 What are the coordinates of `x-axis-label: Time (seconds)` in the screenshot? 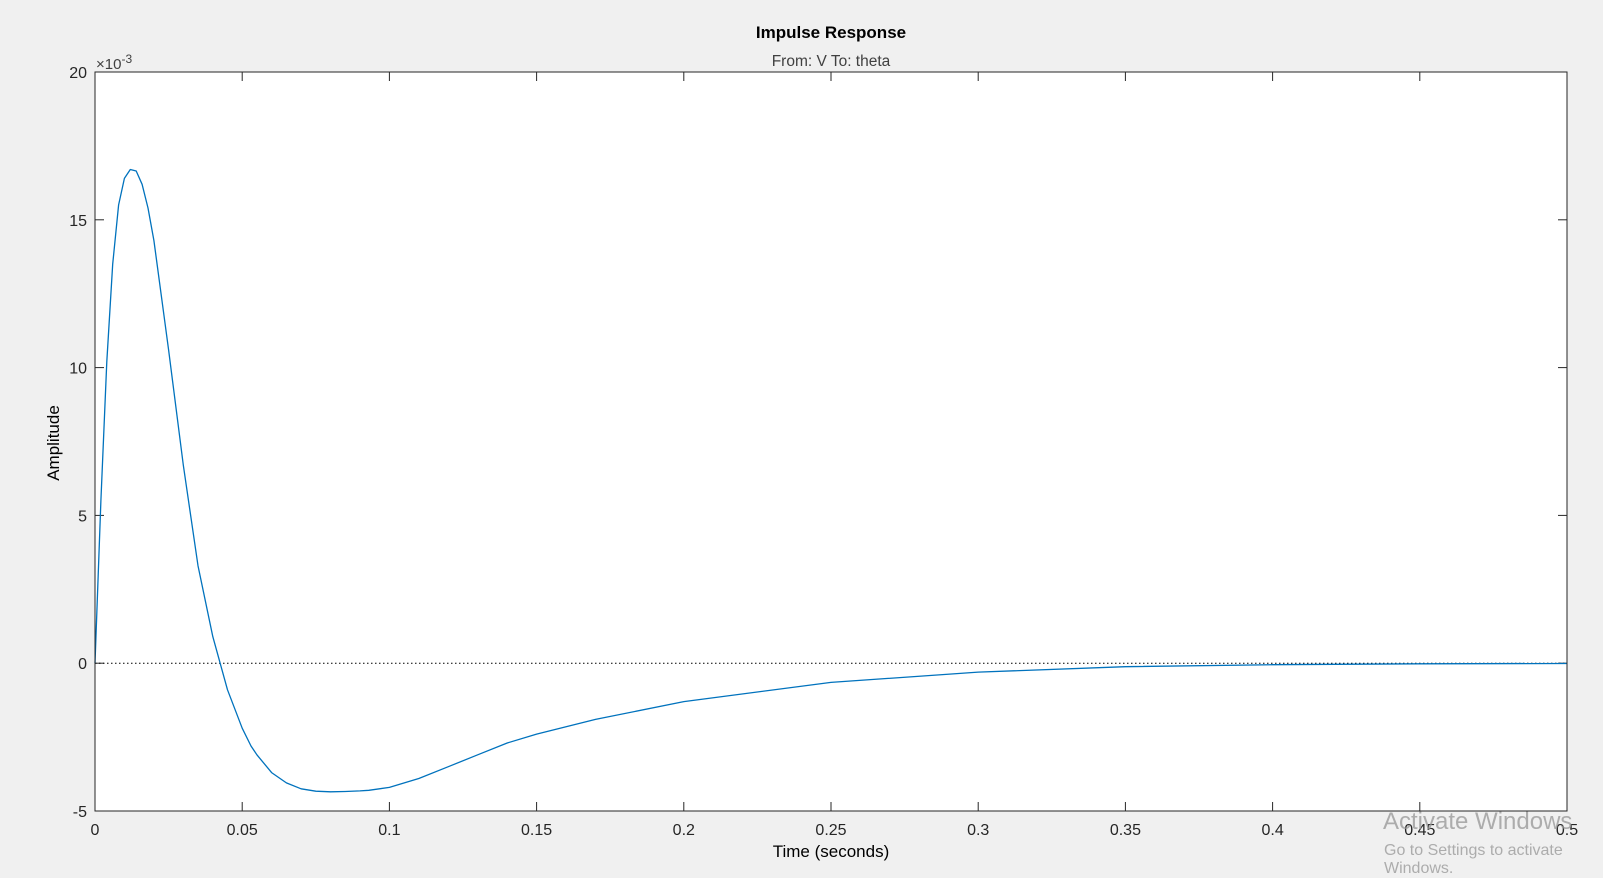 It's located at (831, 851).